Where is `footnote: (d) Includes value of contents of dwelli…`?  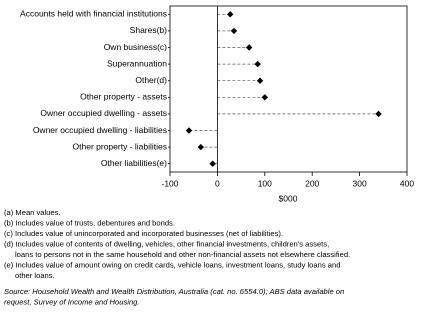 footnote: (d) Includes value of contents of dwelli… is located at coordinates (166, 244).